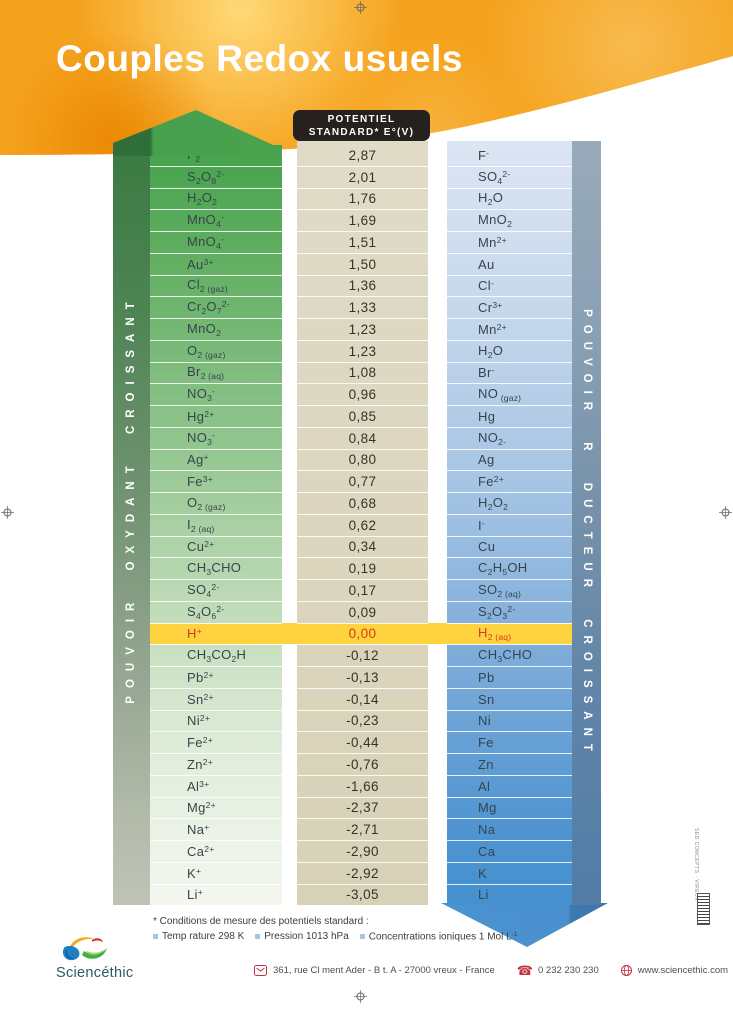 The height and width of the screenshot is (1024, 733). I want to click on reductant-axis-label: POUVOIR R DUCTEUR CROISSANT, so click(587, 534).